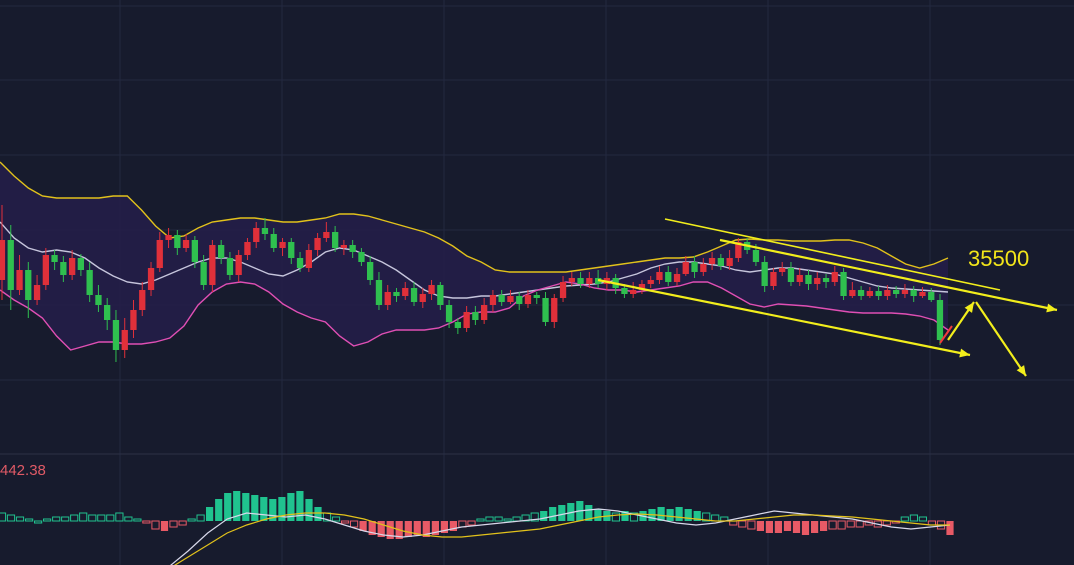  I want to click on macd-value-label: 442.38, so click(23, 470).